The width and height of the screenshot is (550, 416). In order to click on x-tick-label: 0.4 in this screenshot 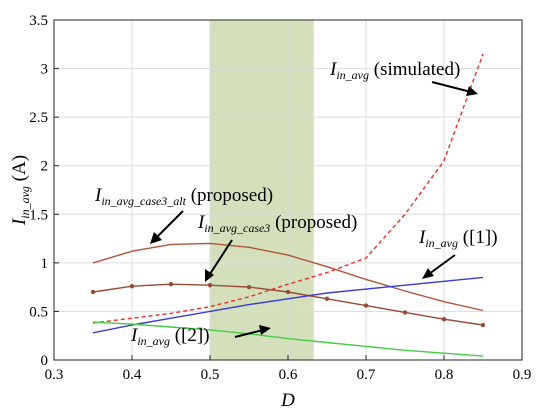, I will do `click(132, 375)`.